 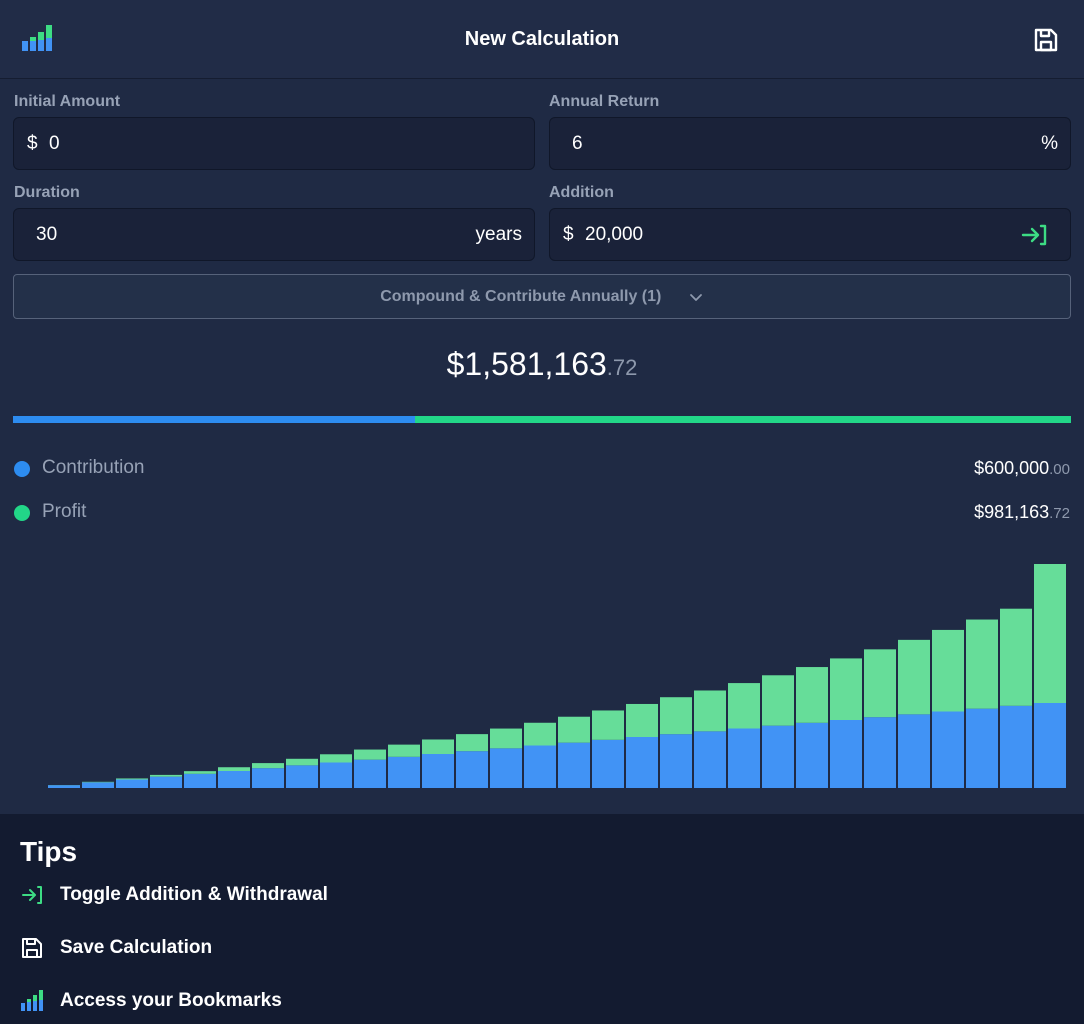 What do you see at coordinates (498, 234) in the screenshot?
I see `years-suffix: years` at bounding box center [498, 234].